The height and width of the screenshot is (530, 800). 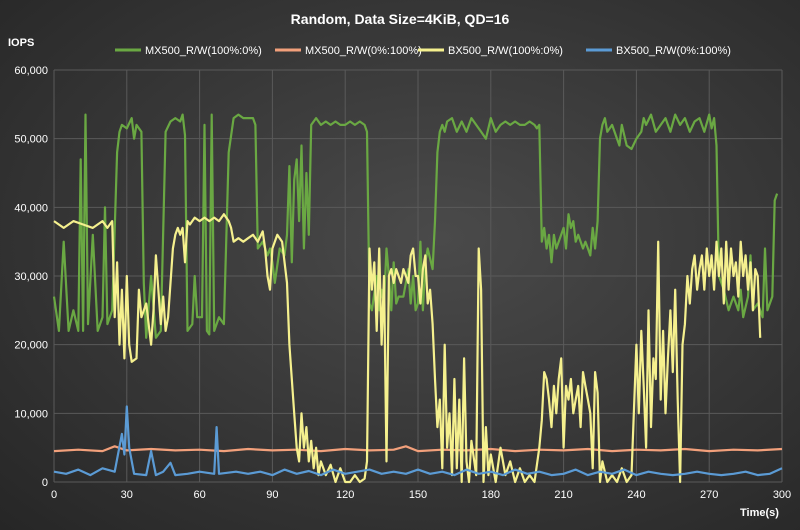 I want to click on x-tick-label: 210, so click(x=563, y=495).